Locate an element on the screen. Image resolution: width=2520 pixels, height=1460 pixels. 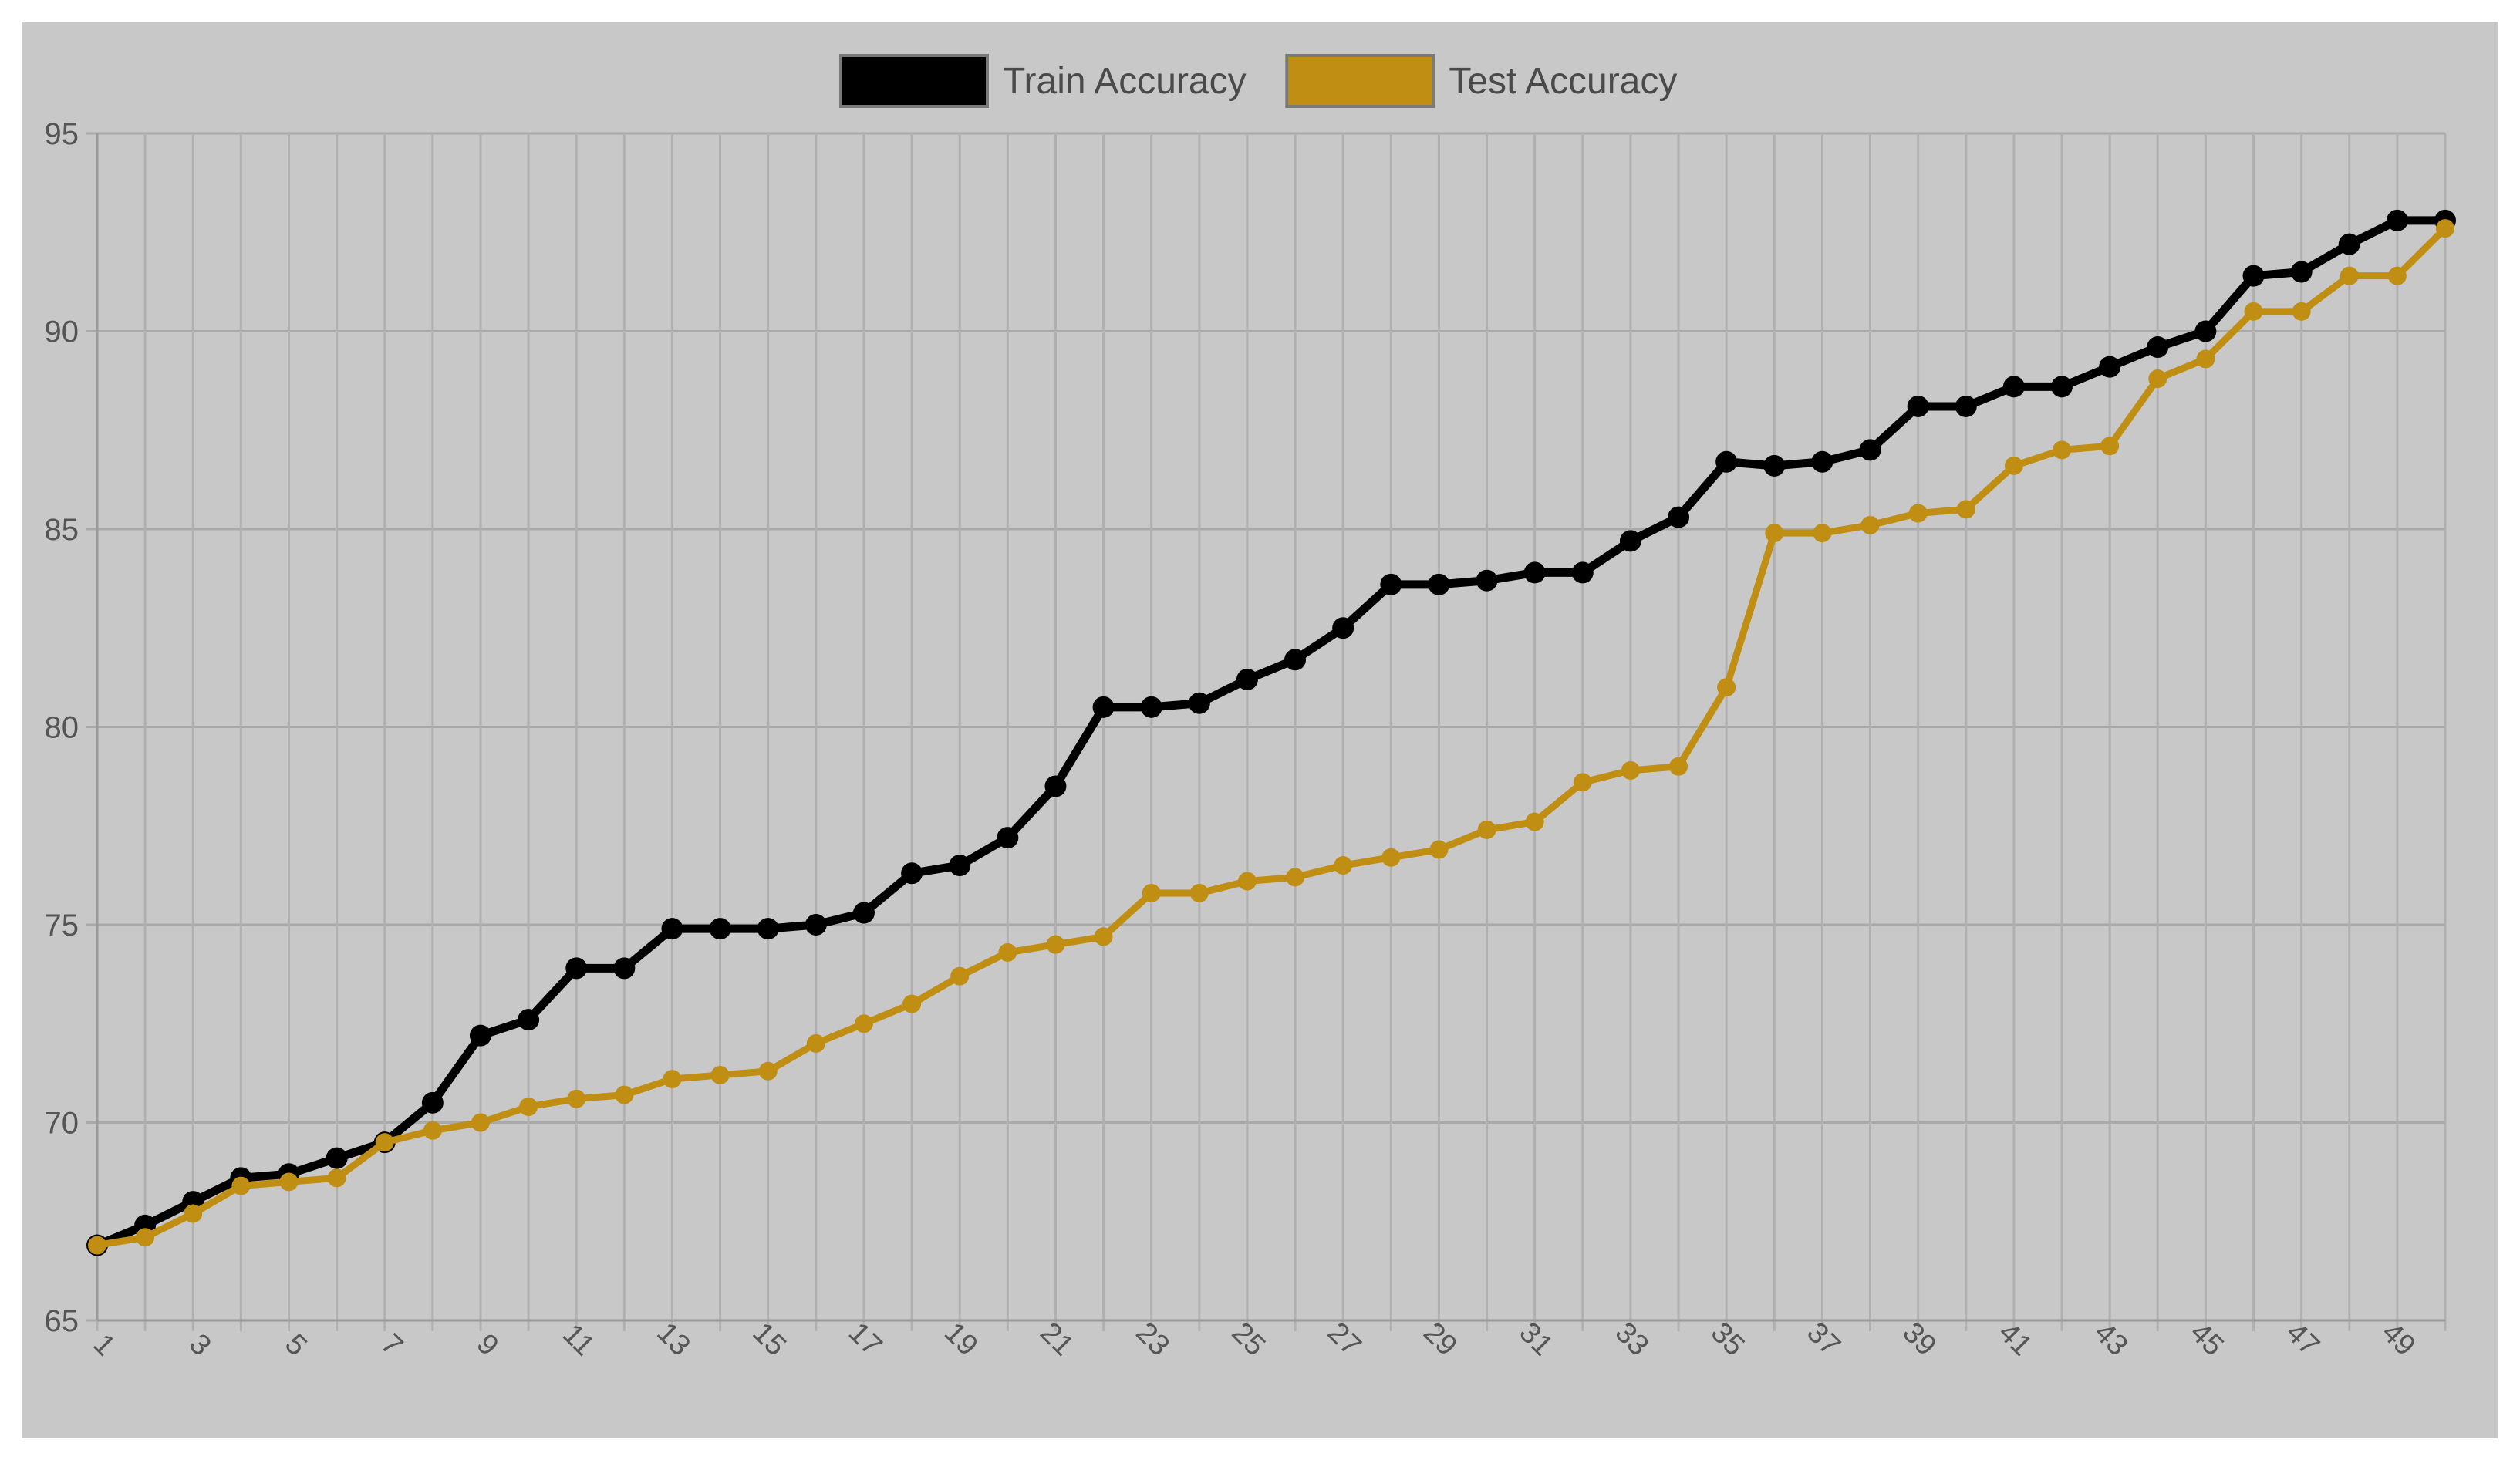
y-tick-label: 75 is located at coordinates (62, 925).